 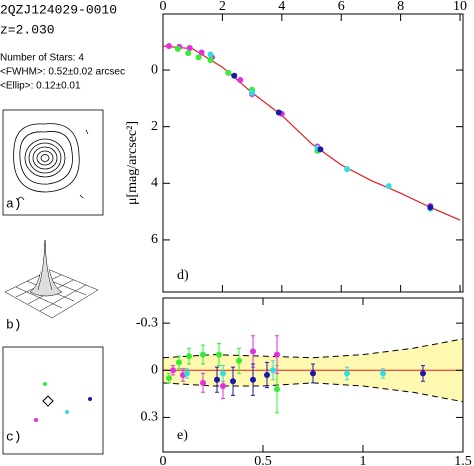 What do you see at coordinates (400, 7) in the screenshot?
I see `x-tick-label: 8` at bounding box center [400, 7].